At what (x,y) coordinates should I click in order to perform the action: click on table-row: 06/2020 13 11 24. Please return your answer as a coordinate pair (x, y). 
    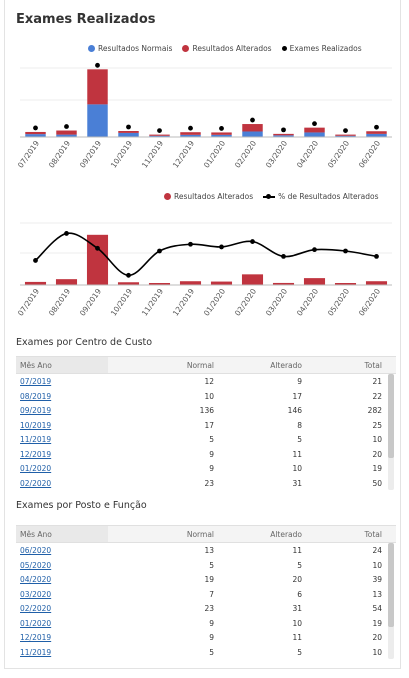
    Looking at the image, I should click on (206, 550).